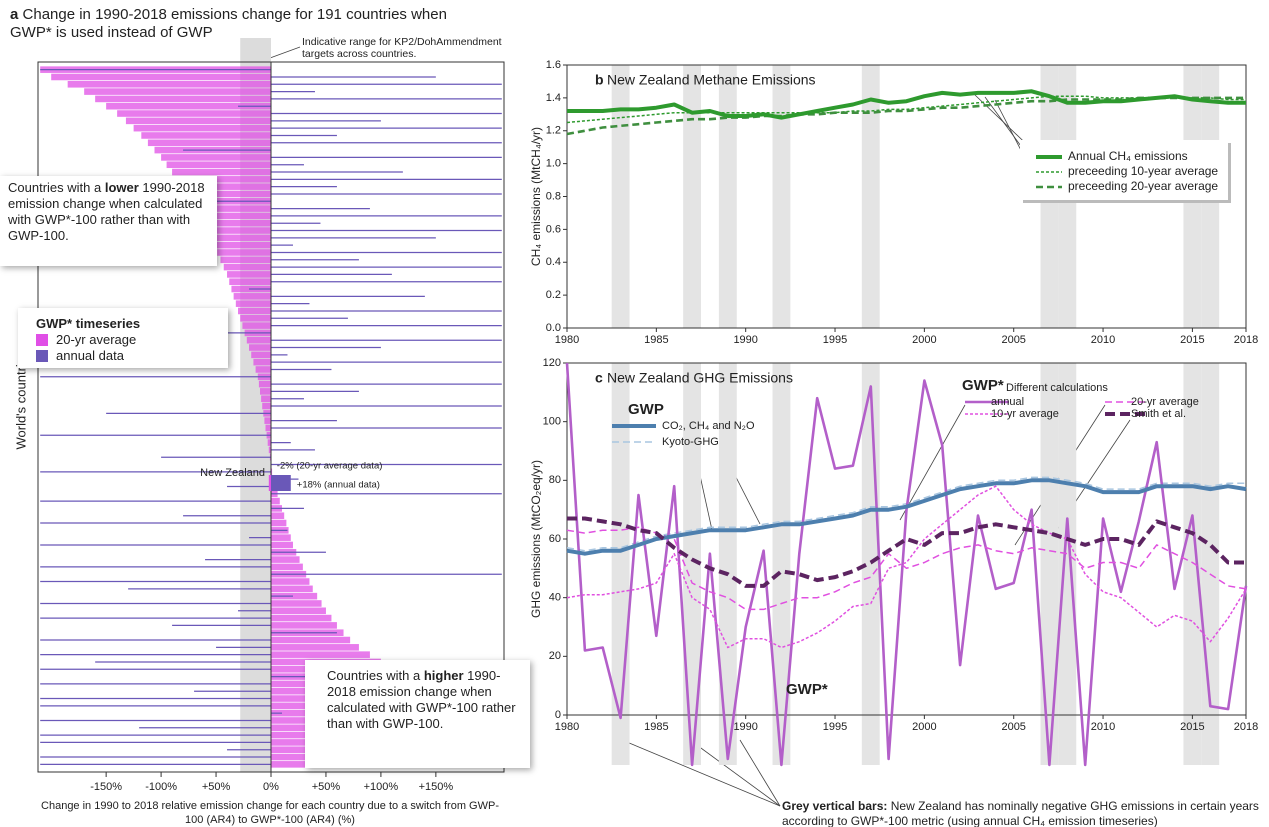 The image size is (1269, 827). I want to click on footnote-text: Grey vertical bars:, so click(835, 806).